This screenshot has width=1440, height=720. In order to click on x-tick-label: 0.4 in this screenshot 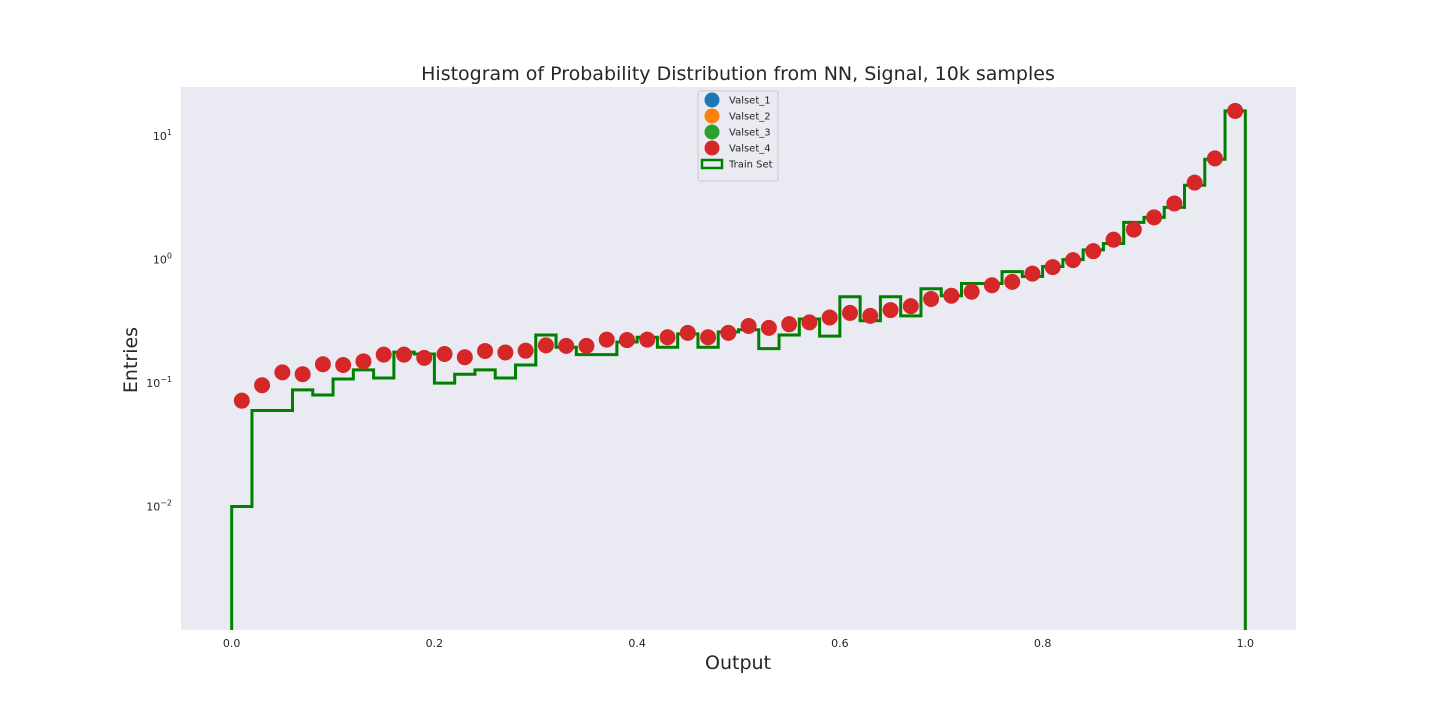, I will do `click(637, 643)`.